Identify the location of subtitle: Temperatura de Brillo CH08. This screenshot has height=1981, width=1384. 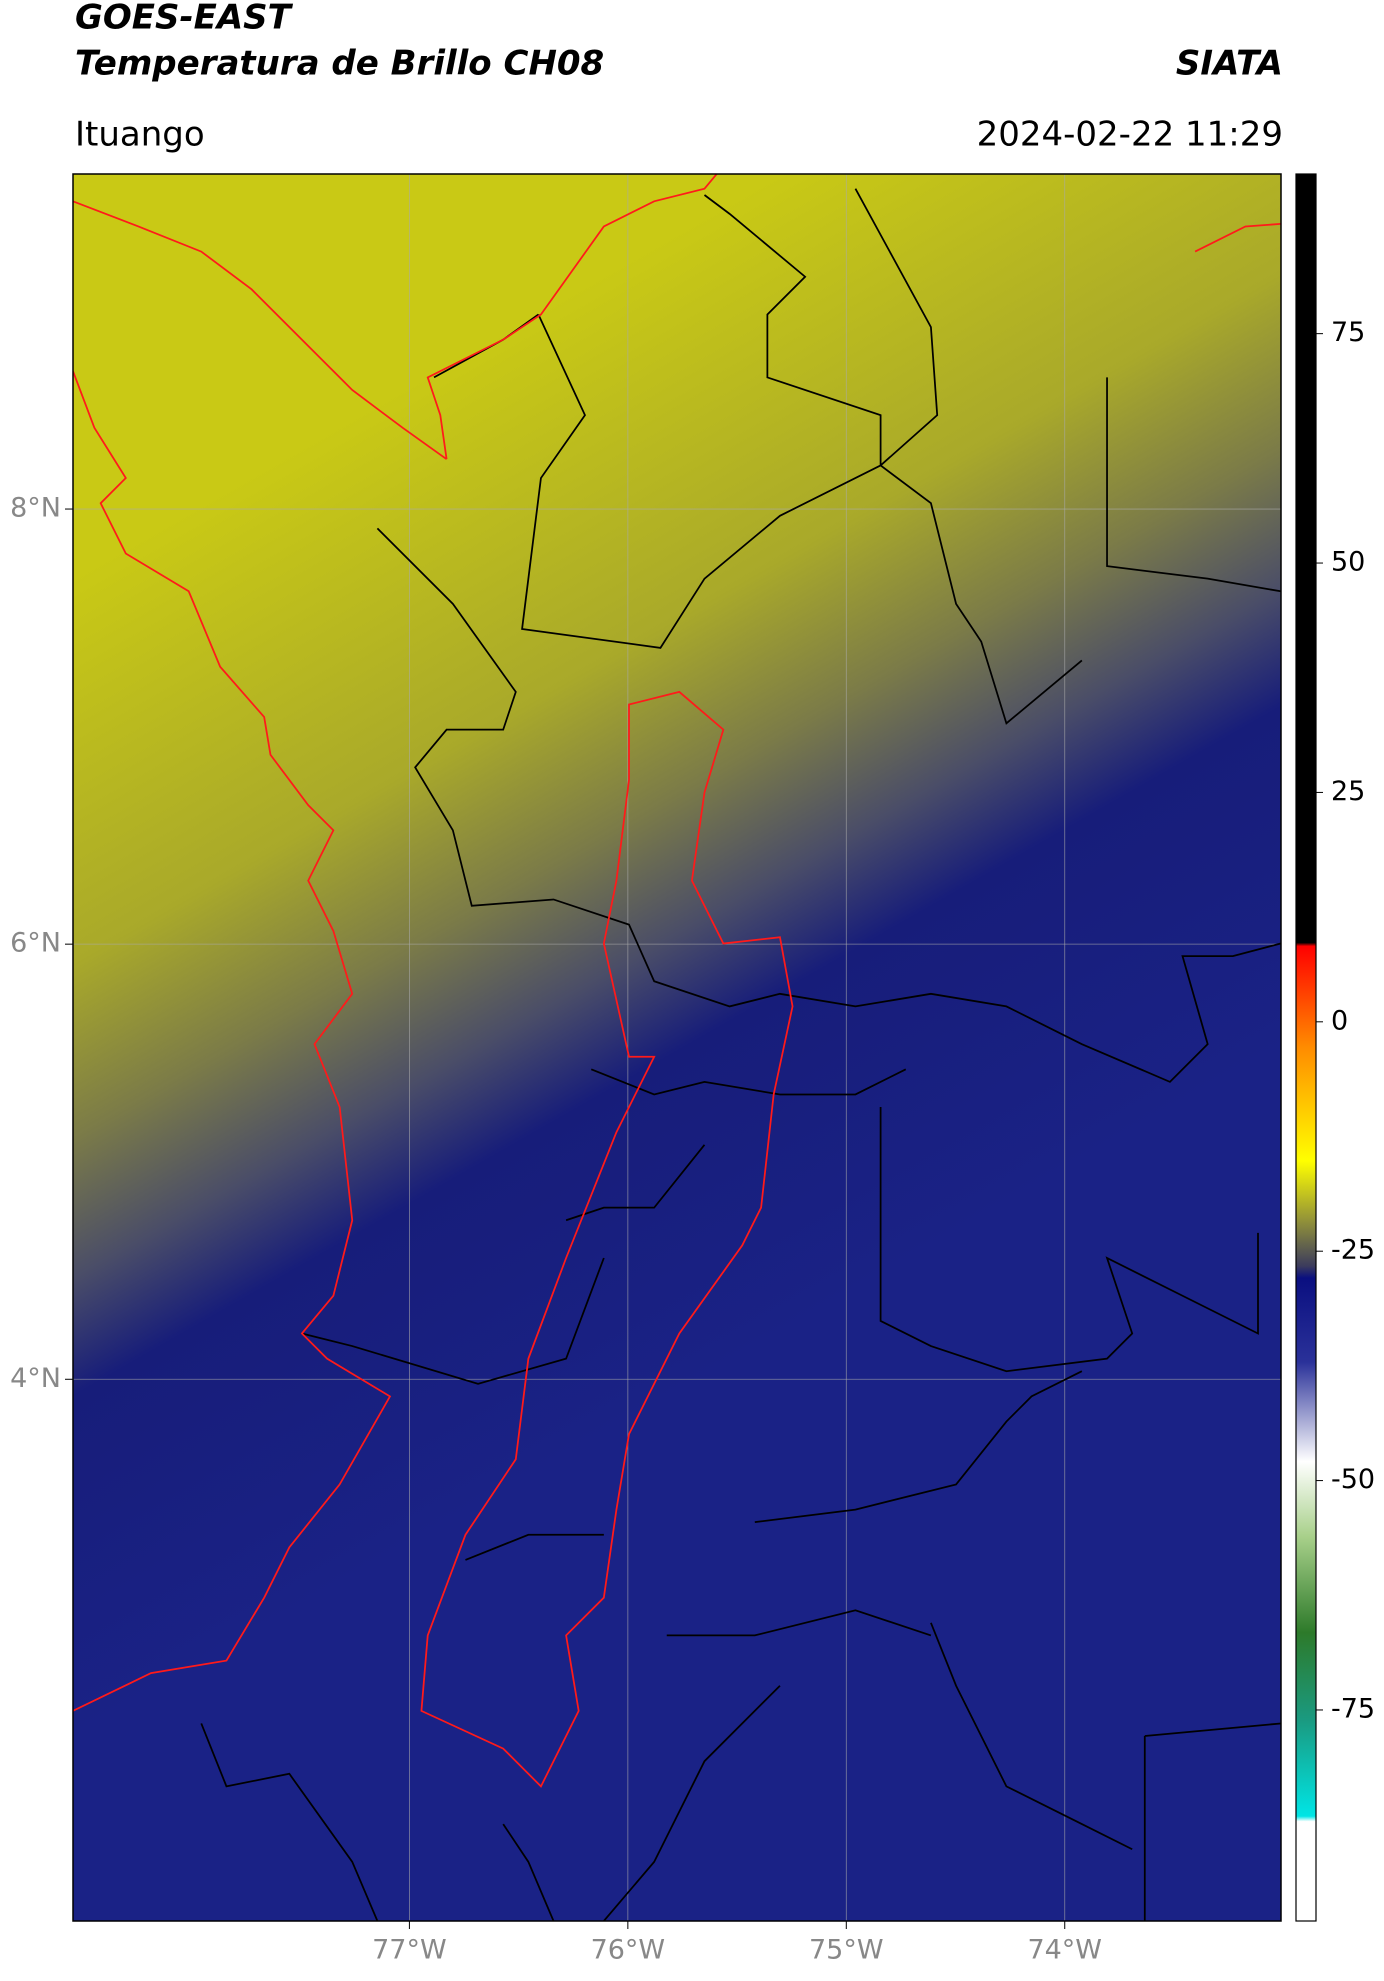
(339, 64).